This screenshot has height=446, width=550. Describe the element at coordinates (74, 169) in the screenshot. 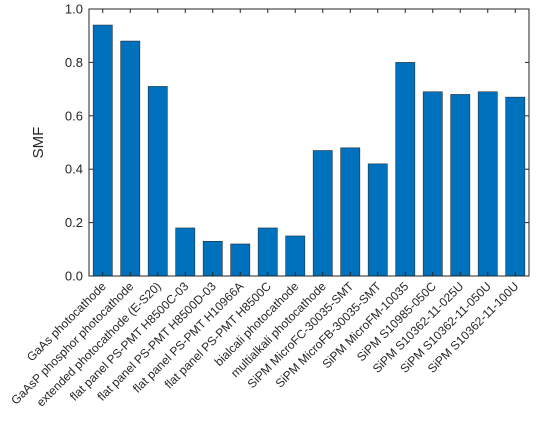

I see `y-tick-label: 0.4` at that location.